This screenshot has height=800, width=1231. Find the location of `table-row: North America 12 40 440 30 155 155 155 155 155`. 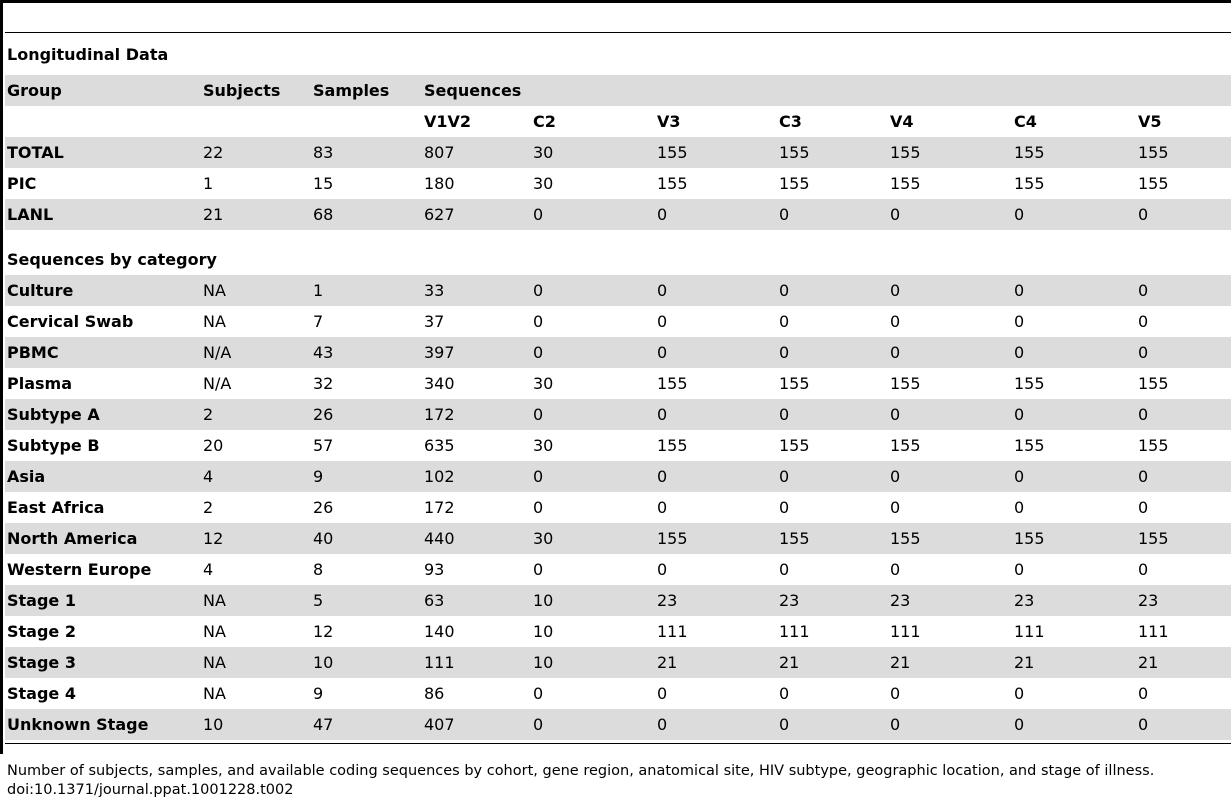

table-row: North America 12 40 440 30 155 155 155 155 155 is located at coordinates (618, 538).